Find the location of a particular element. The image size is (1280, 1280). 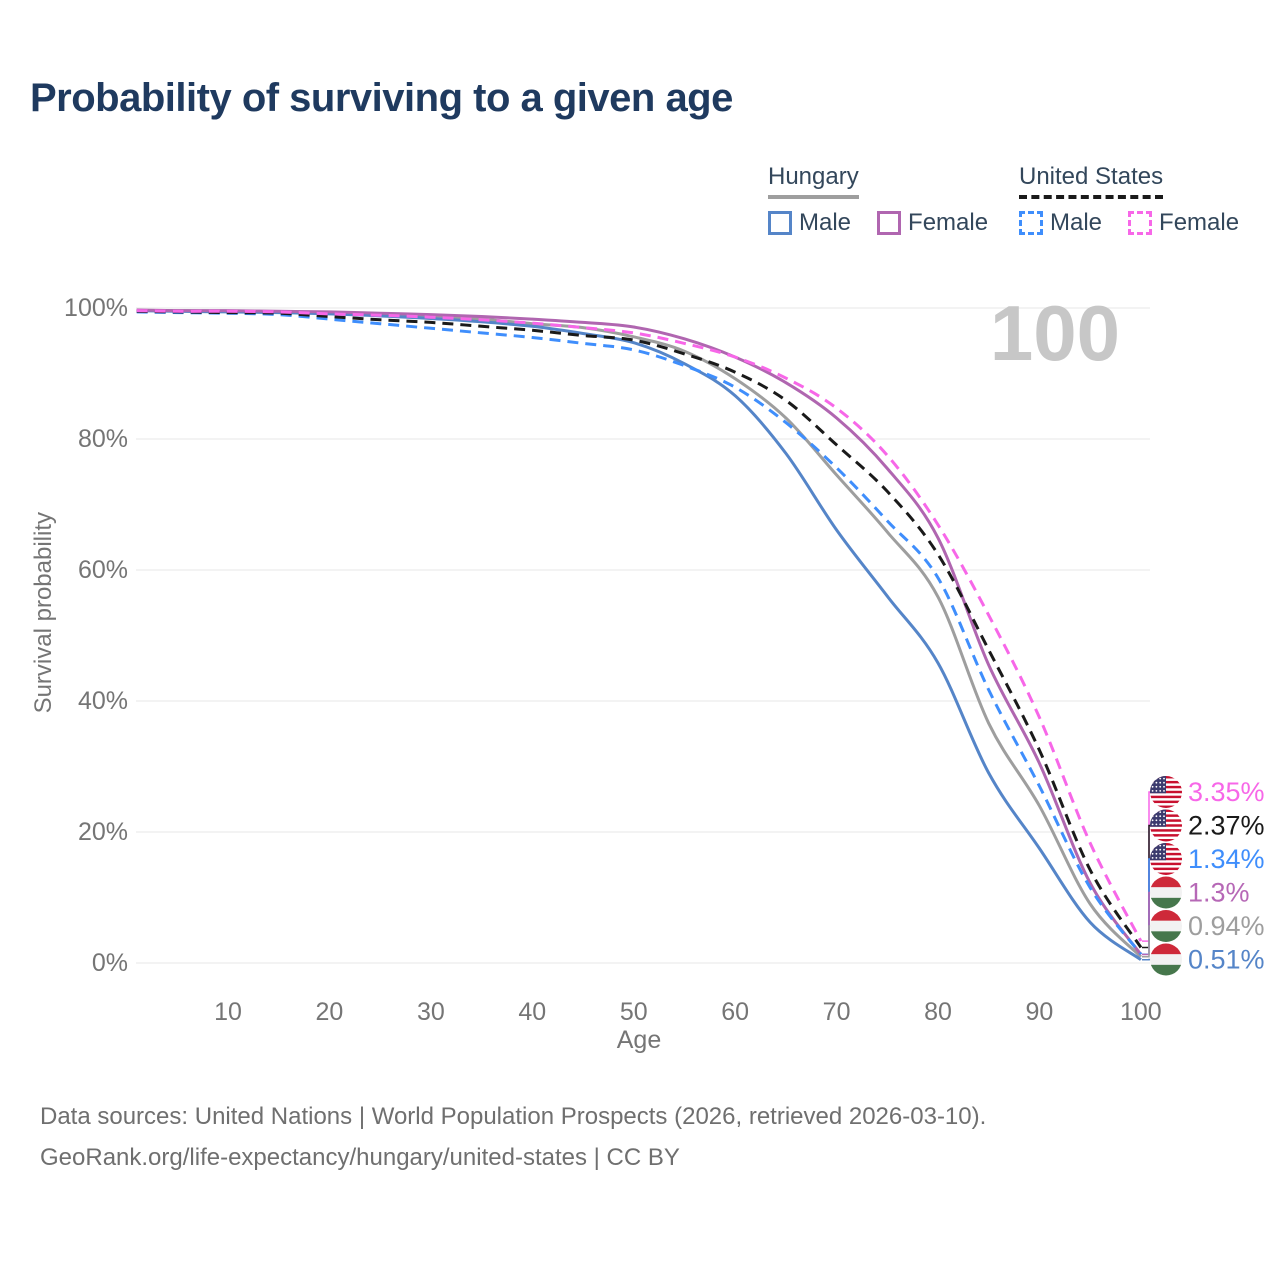

y-tick-label: 80% is located at coordinates (103, 439).